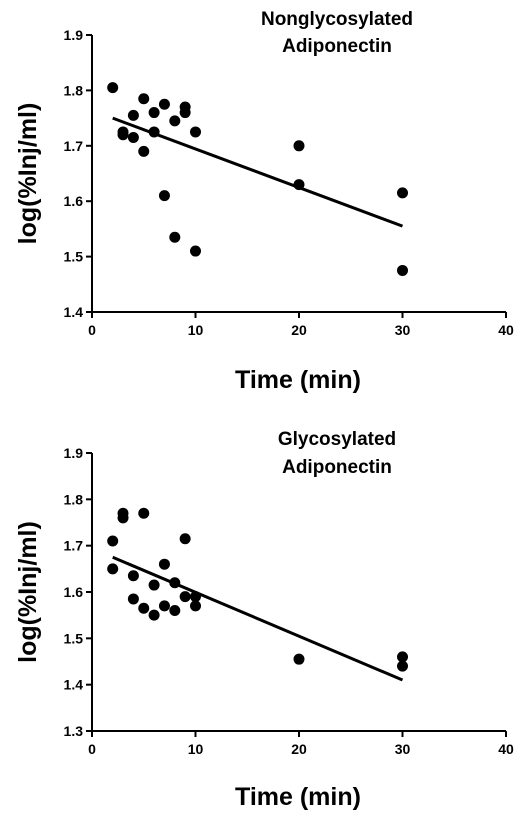  I want to click on chart-title-line: Nonglycosylated, so click(337, 19).